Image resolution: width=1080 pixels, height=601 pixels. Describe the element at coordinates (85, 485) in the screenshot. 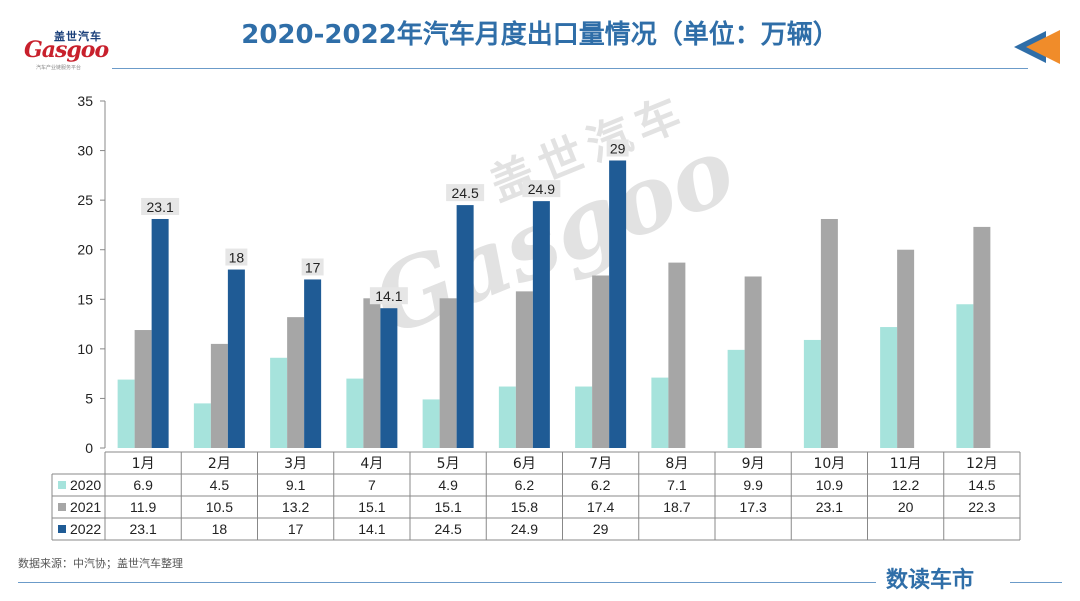

I see `legend-label: 2020` at that location.